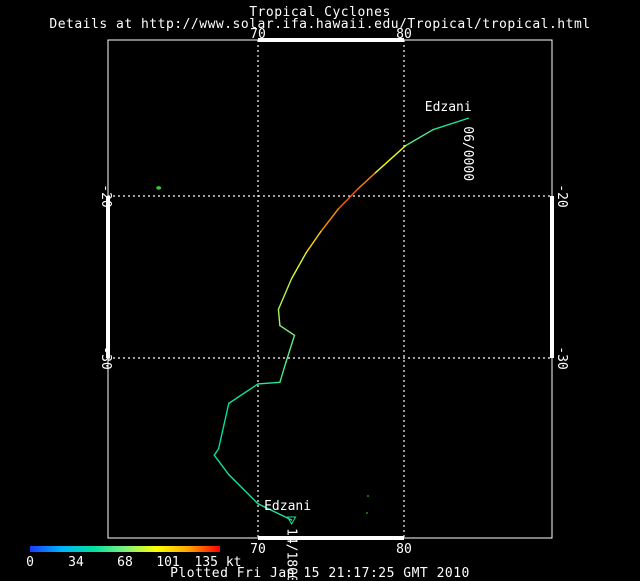  Describe the element at coordinates (291, 554) in the screenshot. I see `storm-end-time: 14/1800` at that location.